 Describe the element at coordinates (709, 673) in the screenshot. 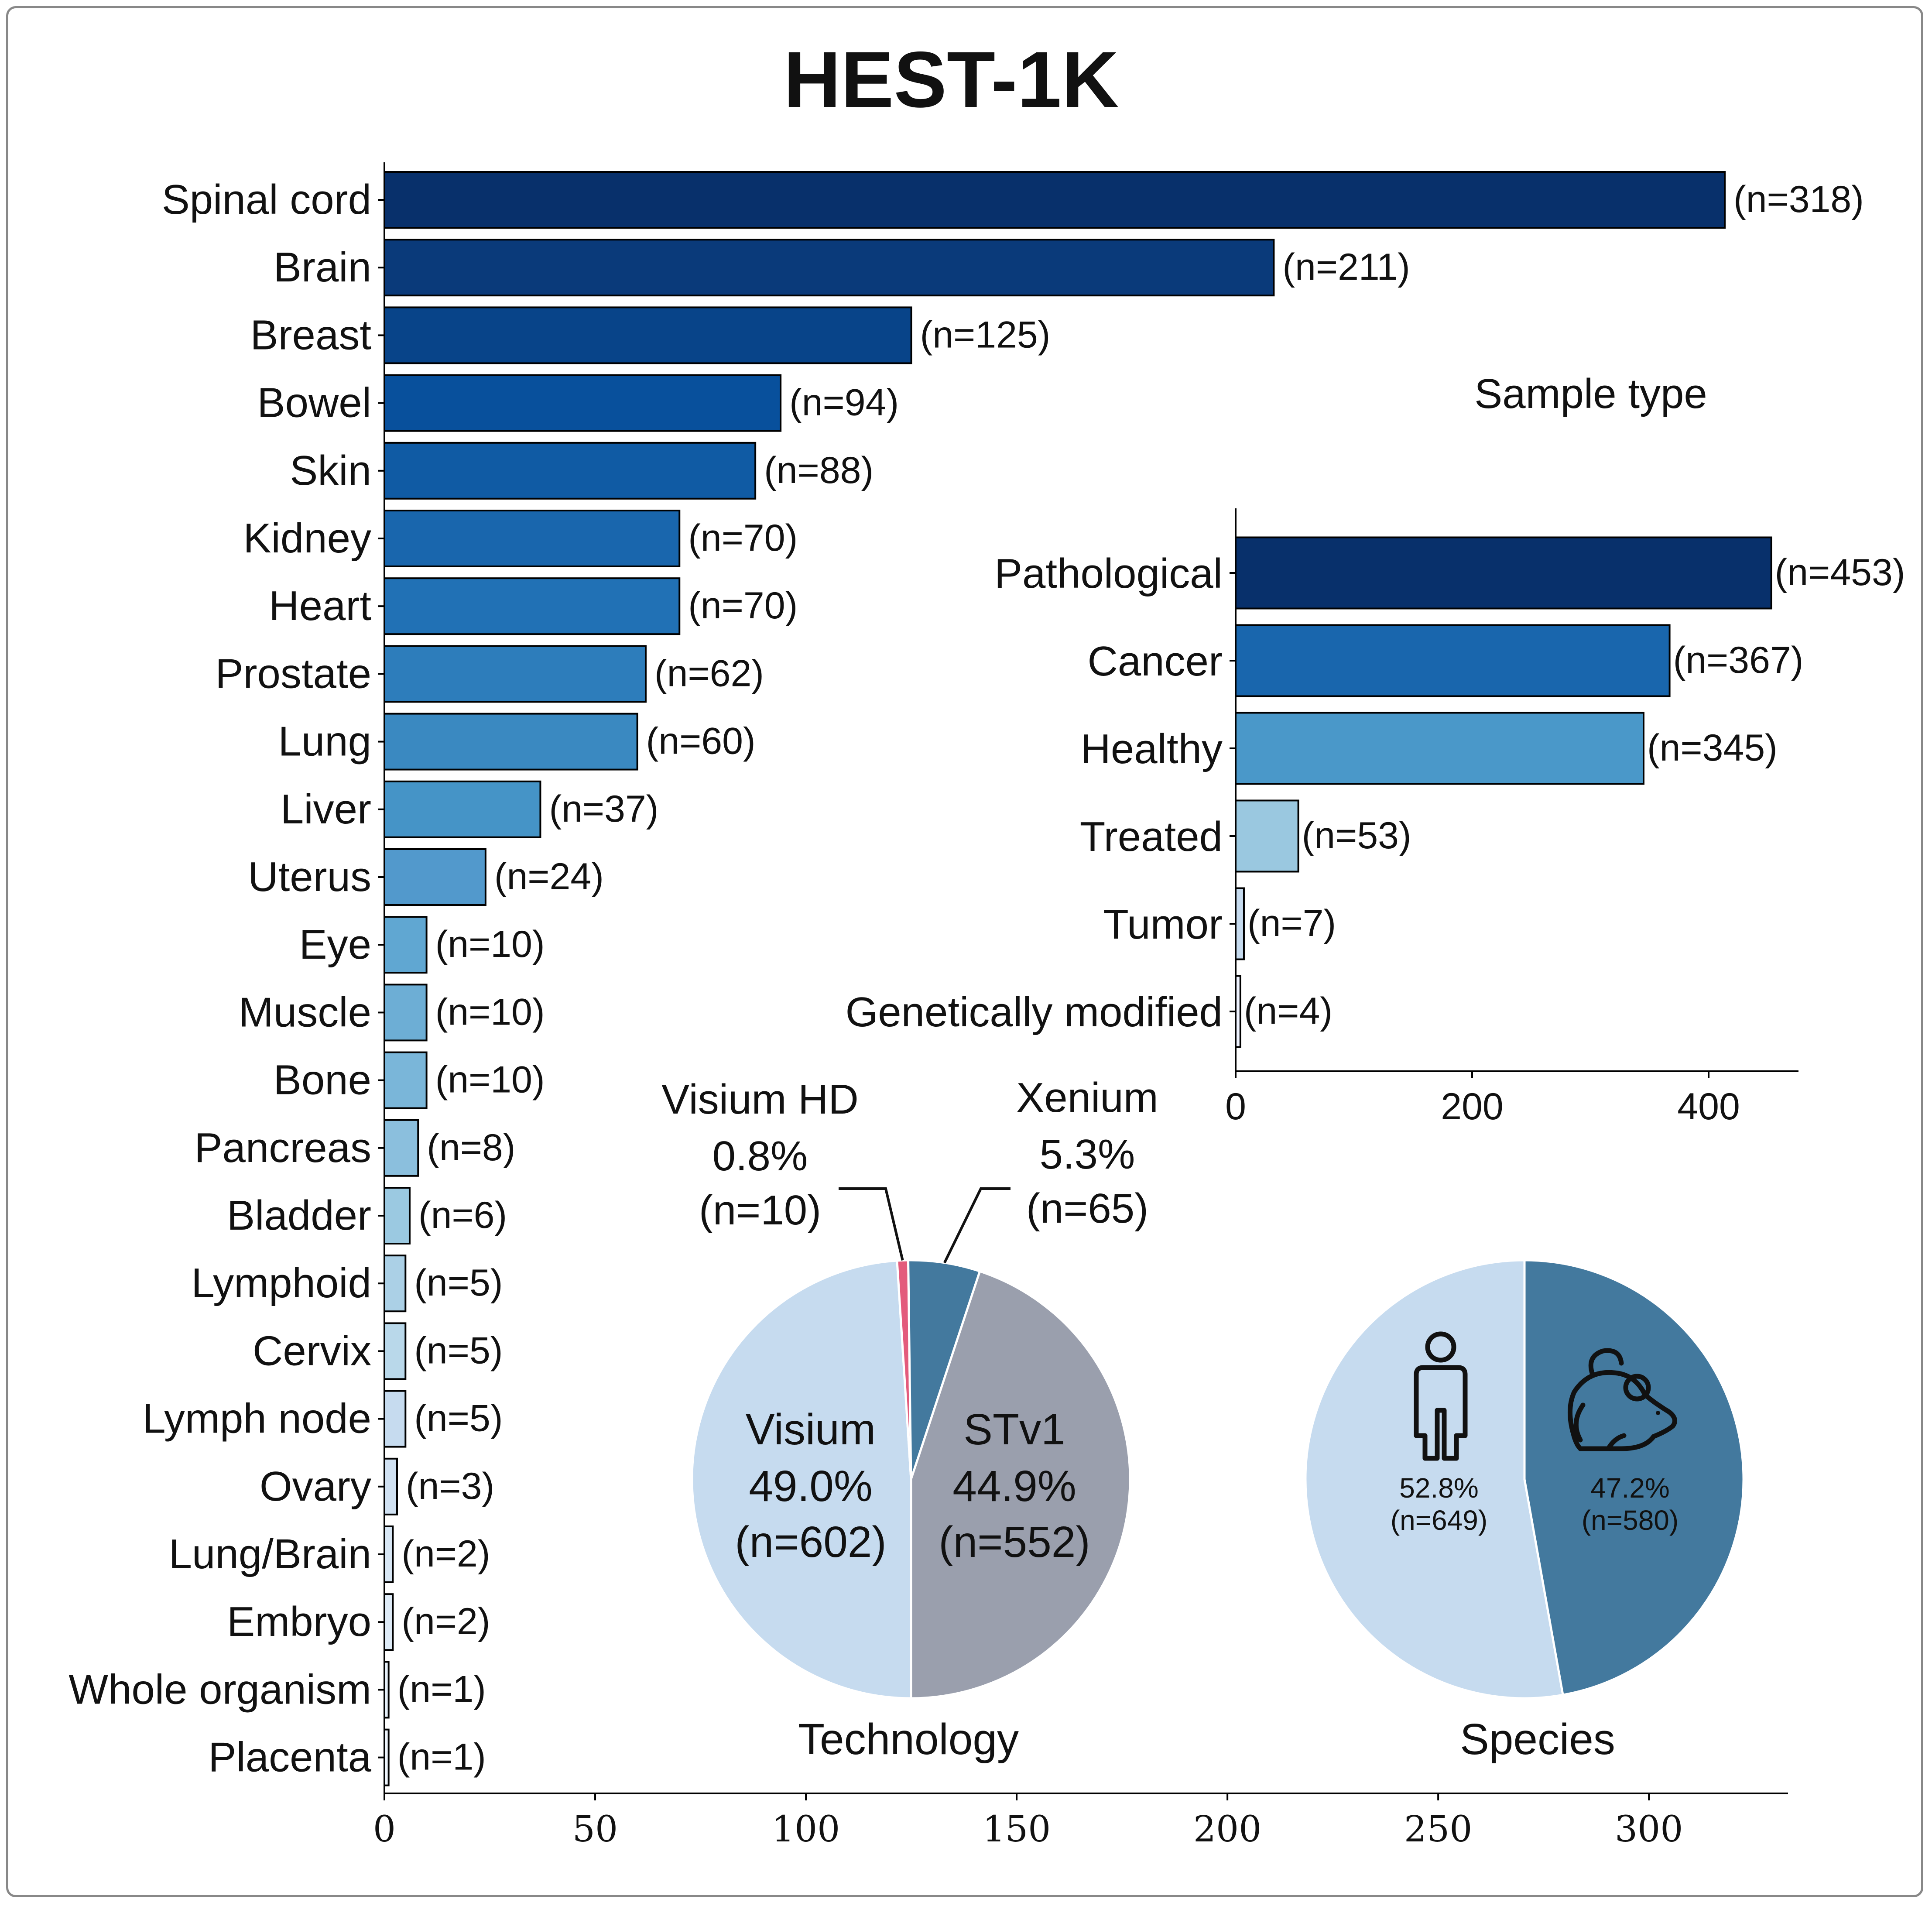

I see `tissue-value-label: (n=62)` at that location.